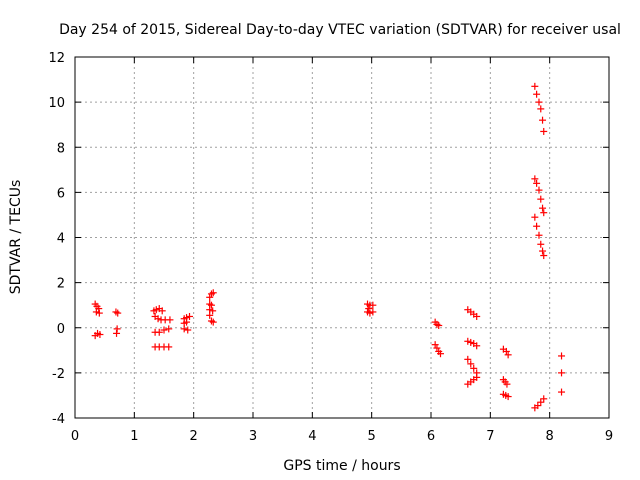  What do you see at coordinates (550, 436) in the screenshot?
I see `x-tick-label: 8` at bounding box center [550, 436].